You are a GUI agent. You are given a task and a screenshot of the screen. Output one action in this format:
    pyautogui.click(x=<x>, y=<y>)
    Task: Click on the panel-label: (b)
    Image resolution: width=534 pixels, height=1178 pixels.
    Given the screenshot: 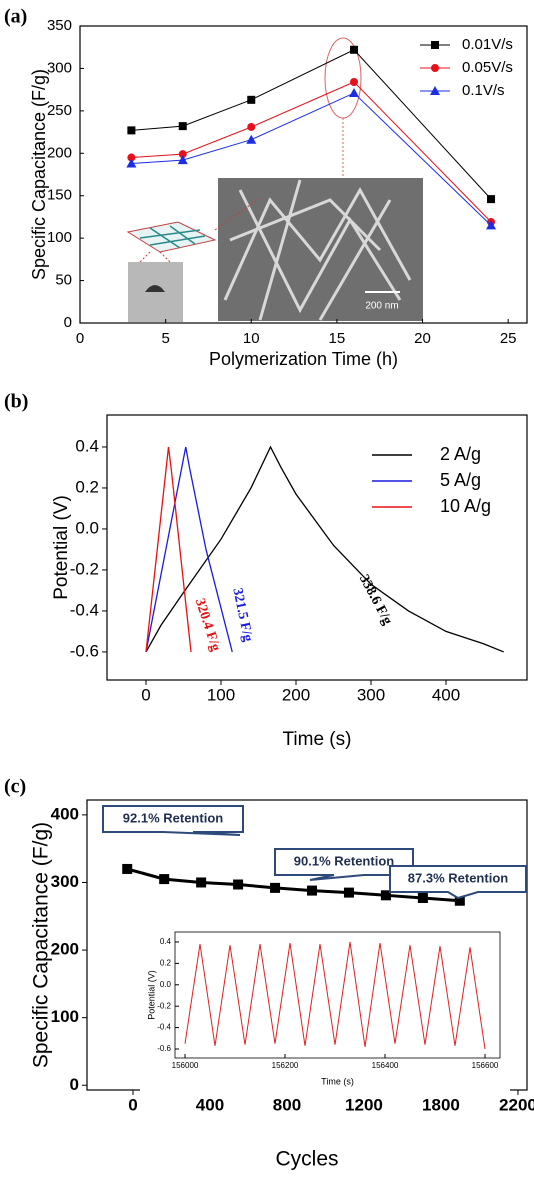 What is the action you would take?
    pyautogui.click(x=16, y=402)
    